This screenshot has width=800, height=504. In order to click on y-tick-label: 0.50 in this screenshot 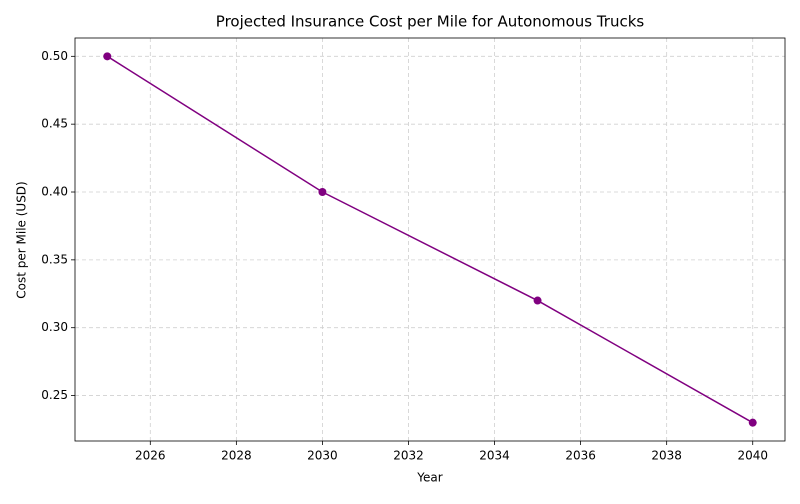, I will do `click(54, 56)`.